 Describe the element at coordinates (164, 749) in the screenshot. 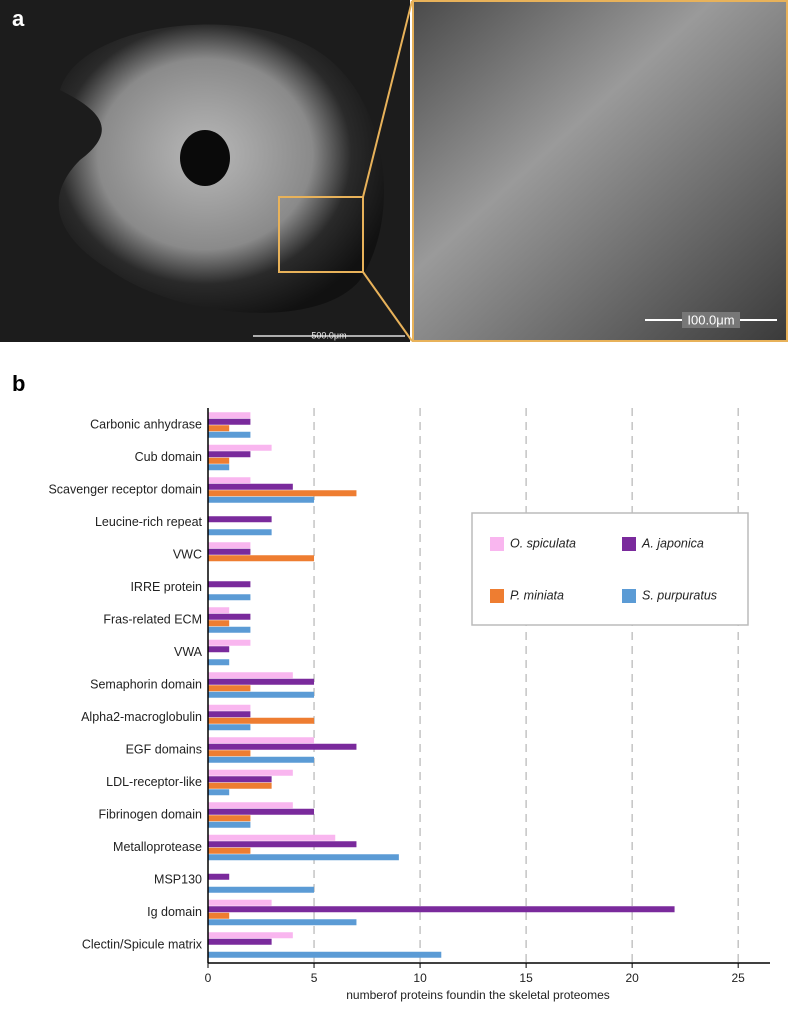

I see `y-tick-label: EGF domains` at that location.